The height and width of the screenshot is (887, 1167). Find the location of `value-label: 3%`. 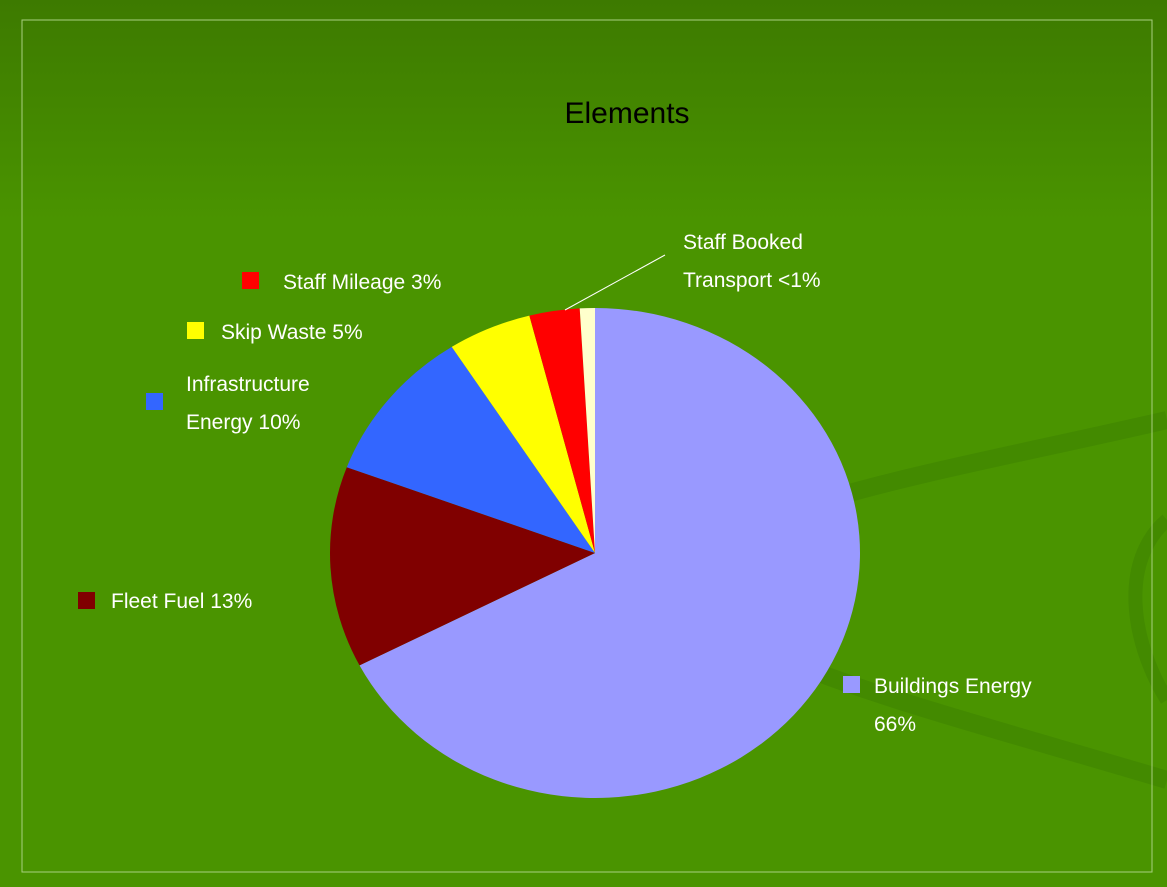

value-label: 3% is located at coordinates (426, 282).